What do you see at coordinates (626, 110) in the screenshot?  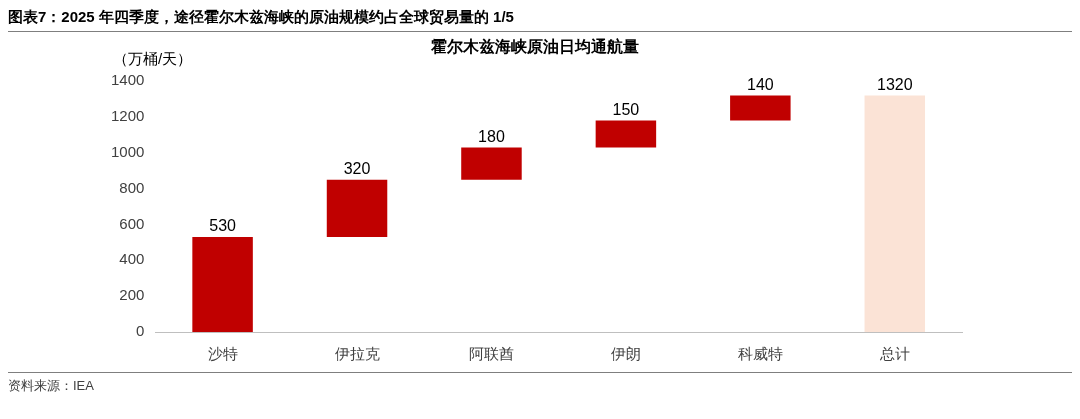 I see `data-label: 150` at bounding box center [626, 110].